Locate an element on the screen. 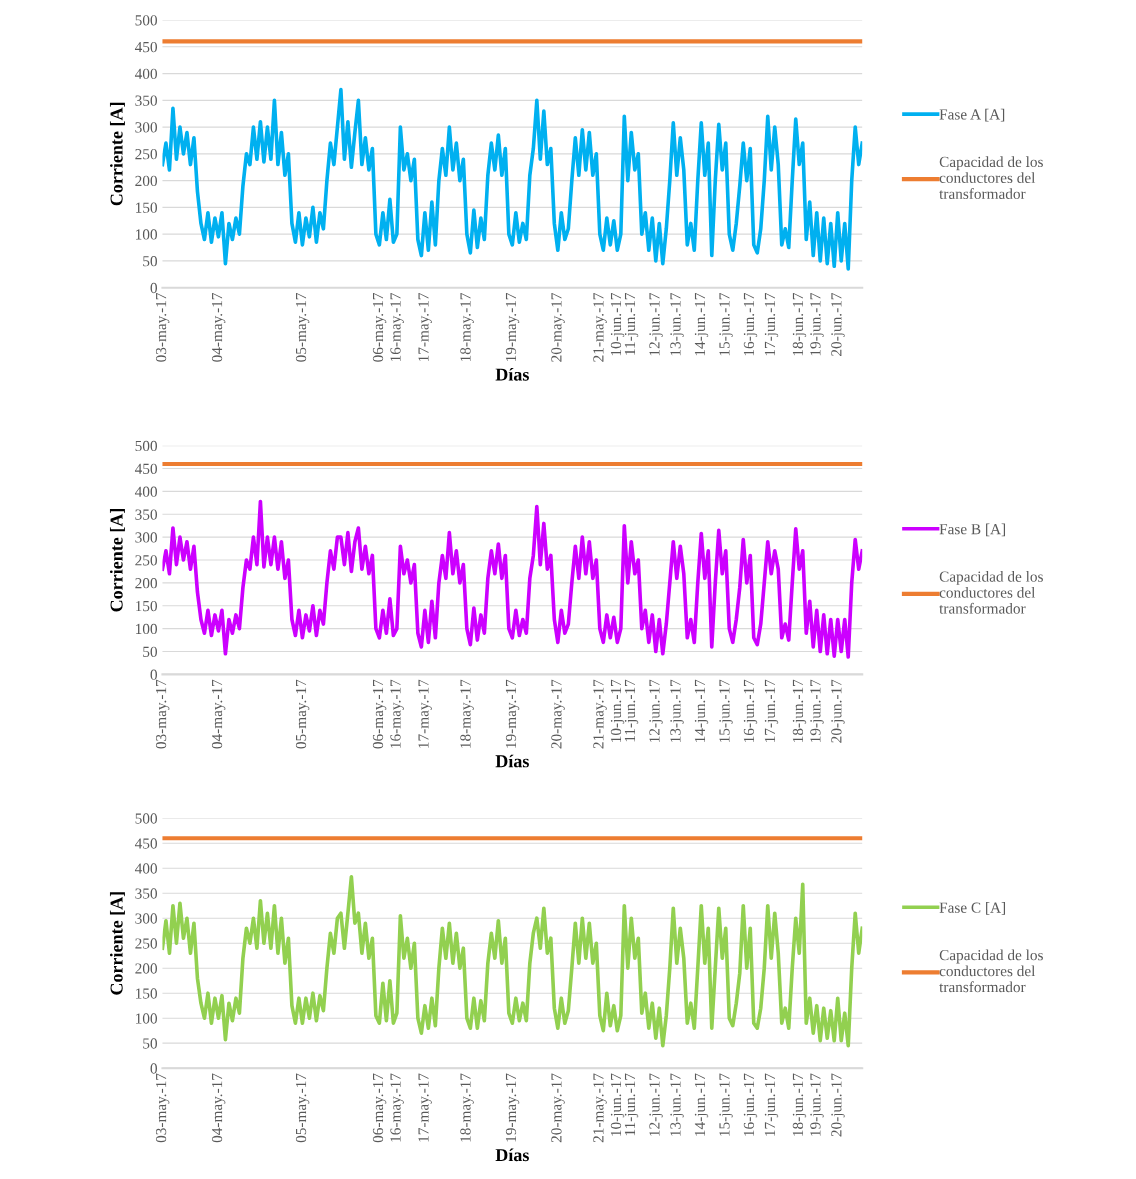  legend-label: Fase B [A] is located at coordinates (972, 530).